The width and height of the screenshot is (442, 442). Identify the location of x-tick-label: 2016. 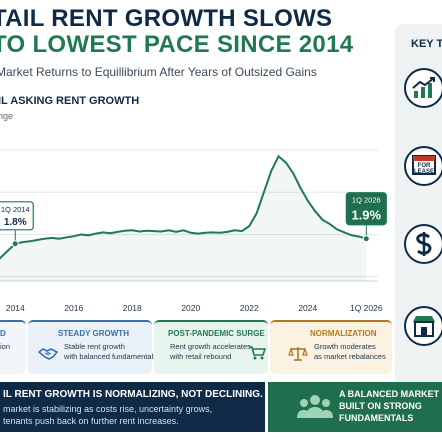
(73, 308).